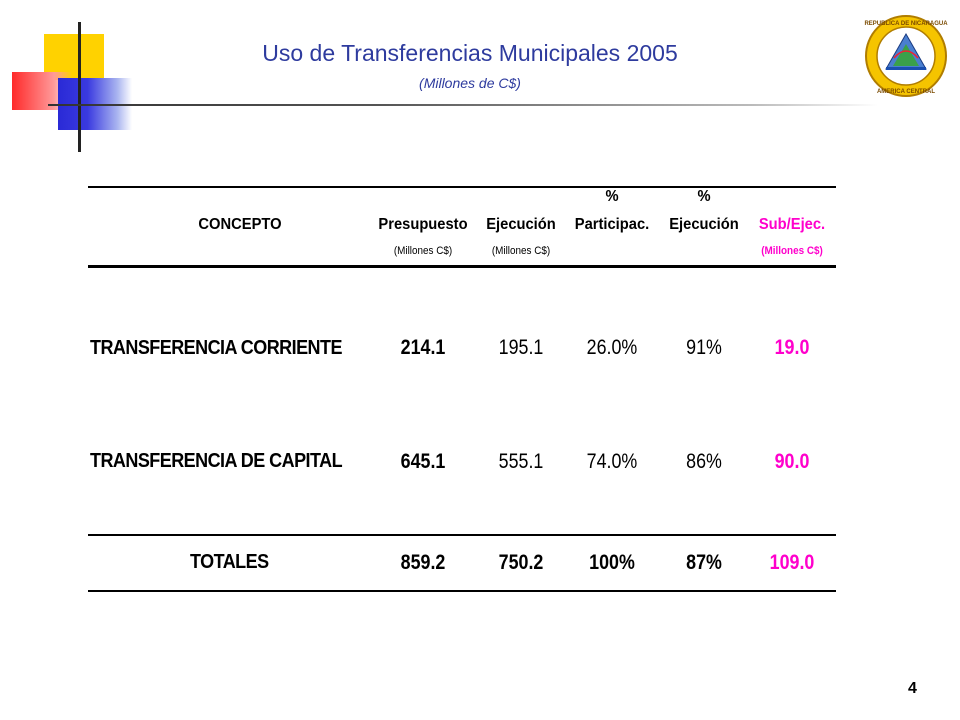  What do you see at coordinates (792, 251) in the screenshot?
I see `col-subheader-subejec: (Millones C$)` at bounding box center [792, 251].